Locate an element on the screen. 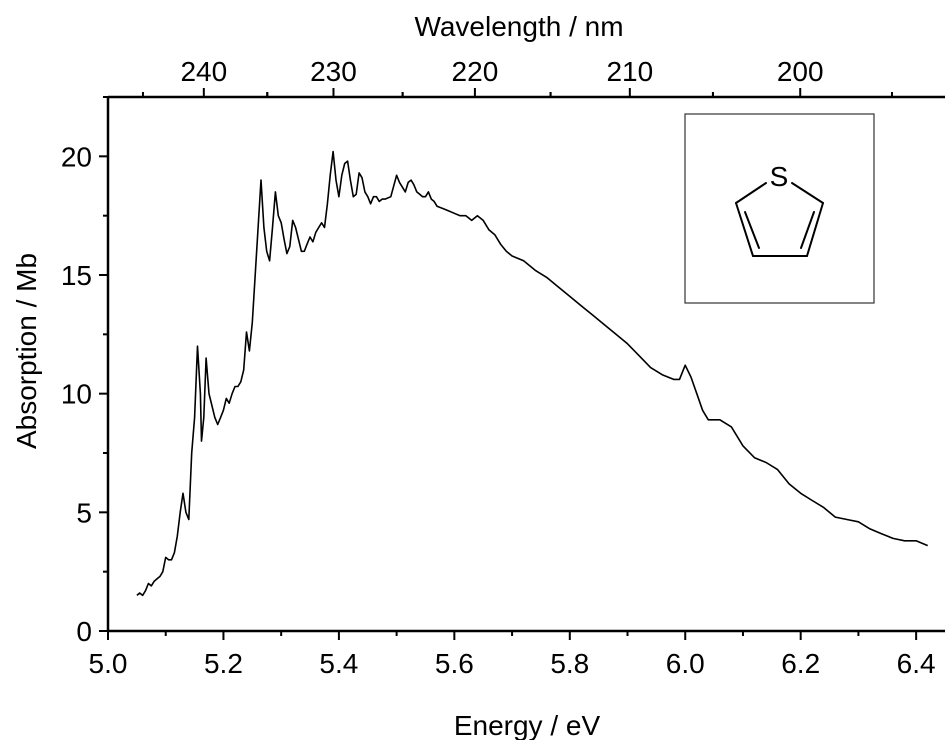  x2-tick-label: 200 is located at coordinates (800, 71).